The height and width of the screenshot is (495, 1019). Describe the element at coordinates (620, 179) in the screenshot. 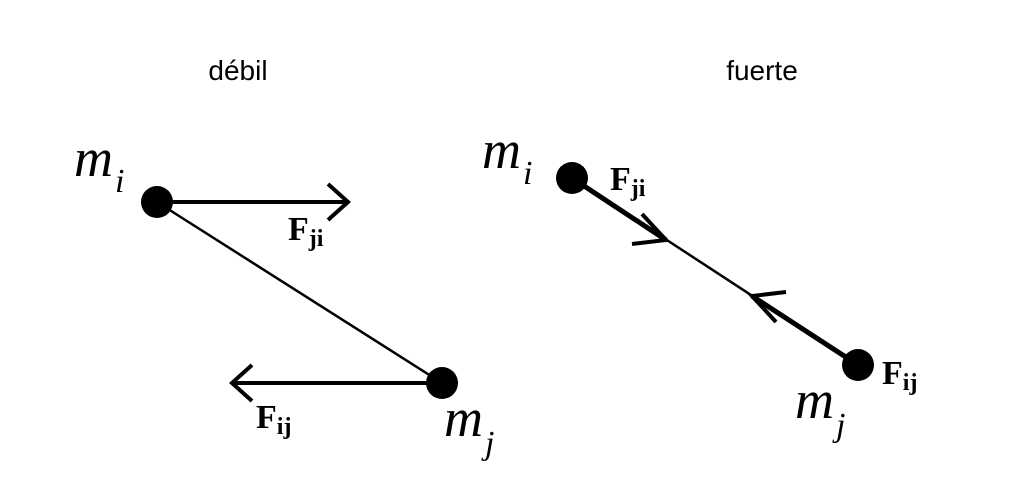

I see `strong-force-ji-symbol: F` at that location.